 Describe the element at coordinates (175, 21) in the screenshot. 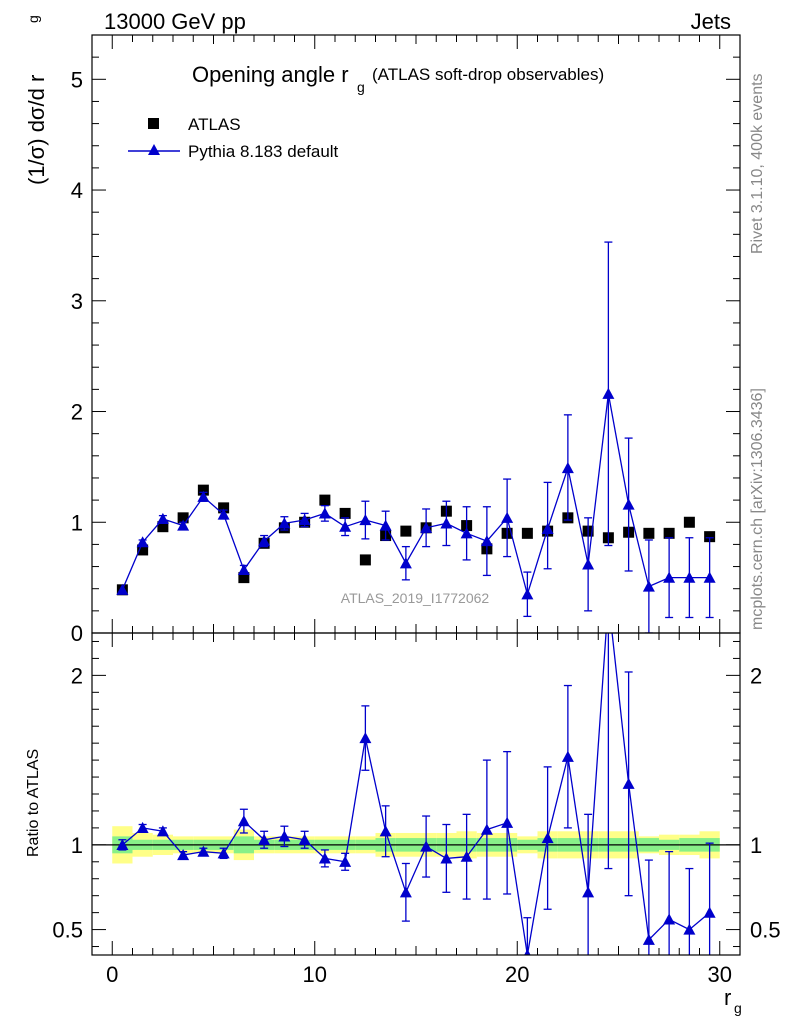

I see `header-left: 13000 GeV pp` at that location.